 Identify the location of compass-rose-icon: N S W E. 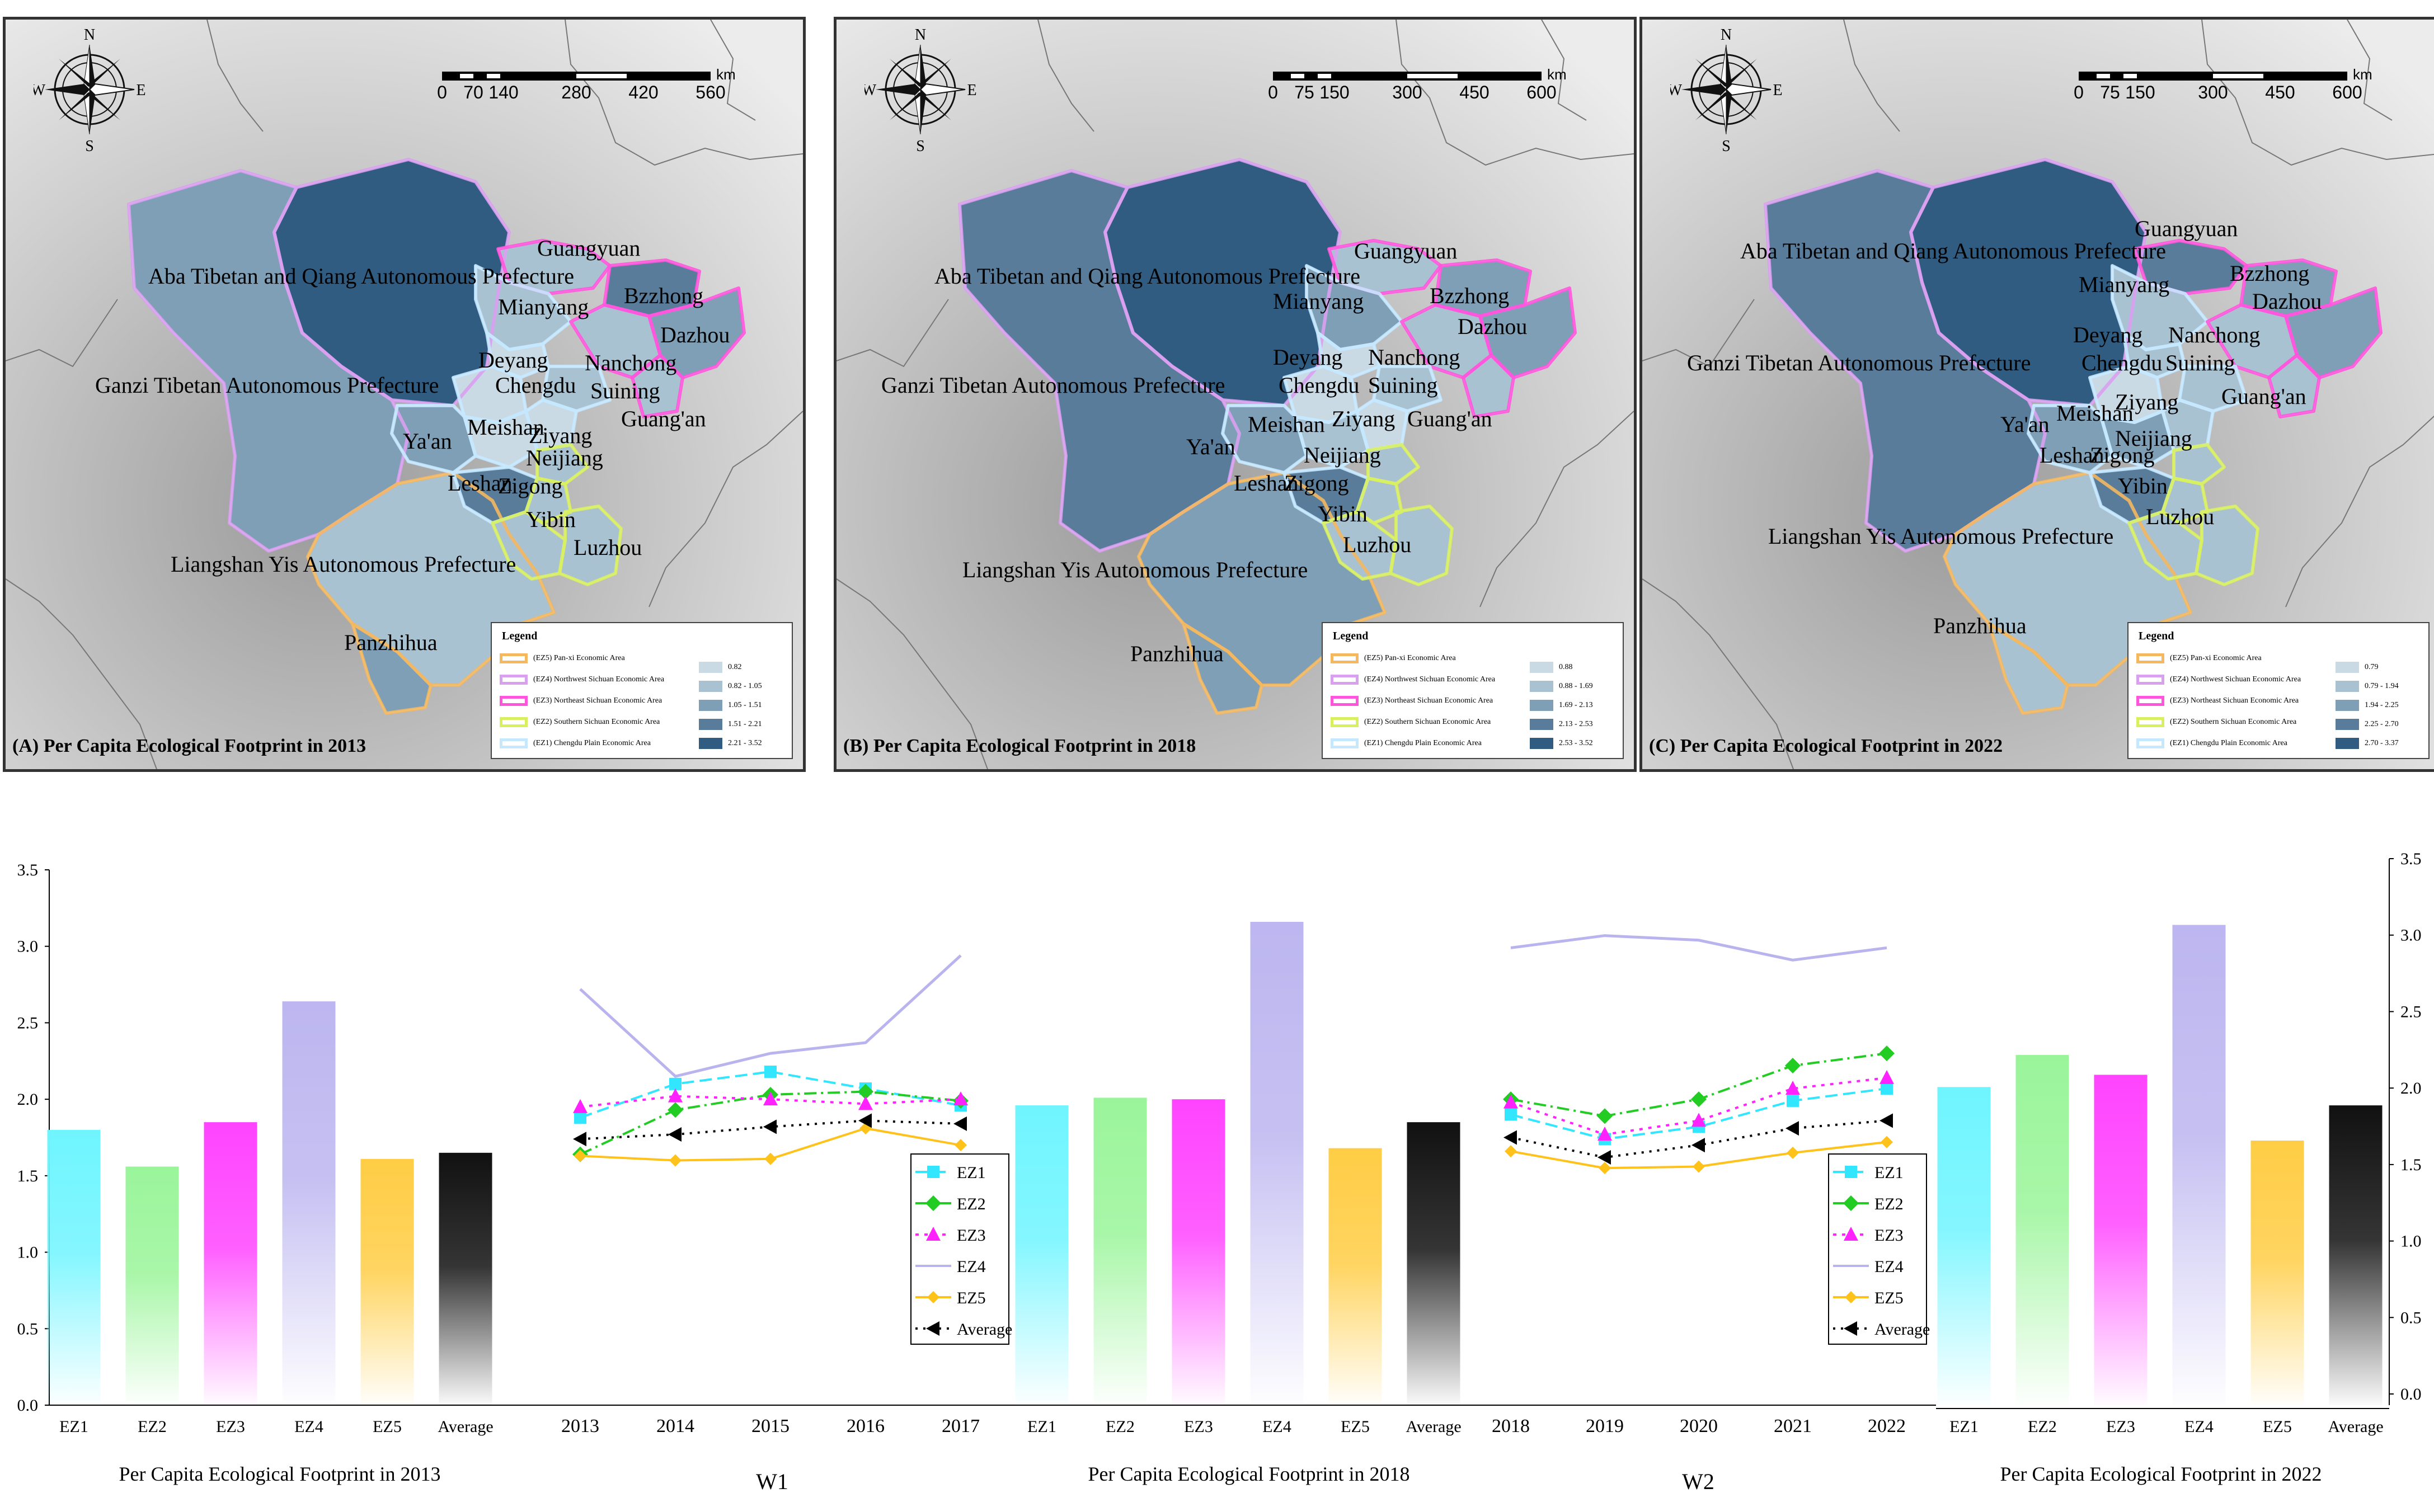
(1725, 90).